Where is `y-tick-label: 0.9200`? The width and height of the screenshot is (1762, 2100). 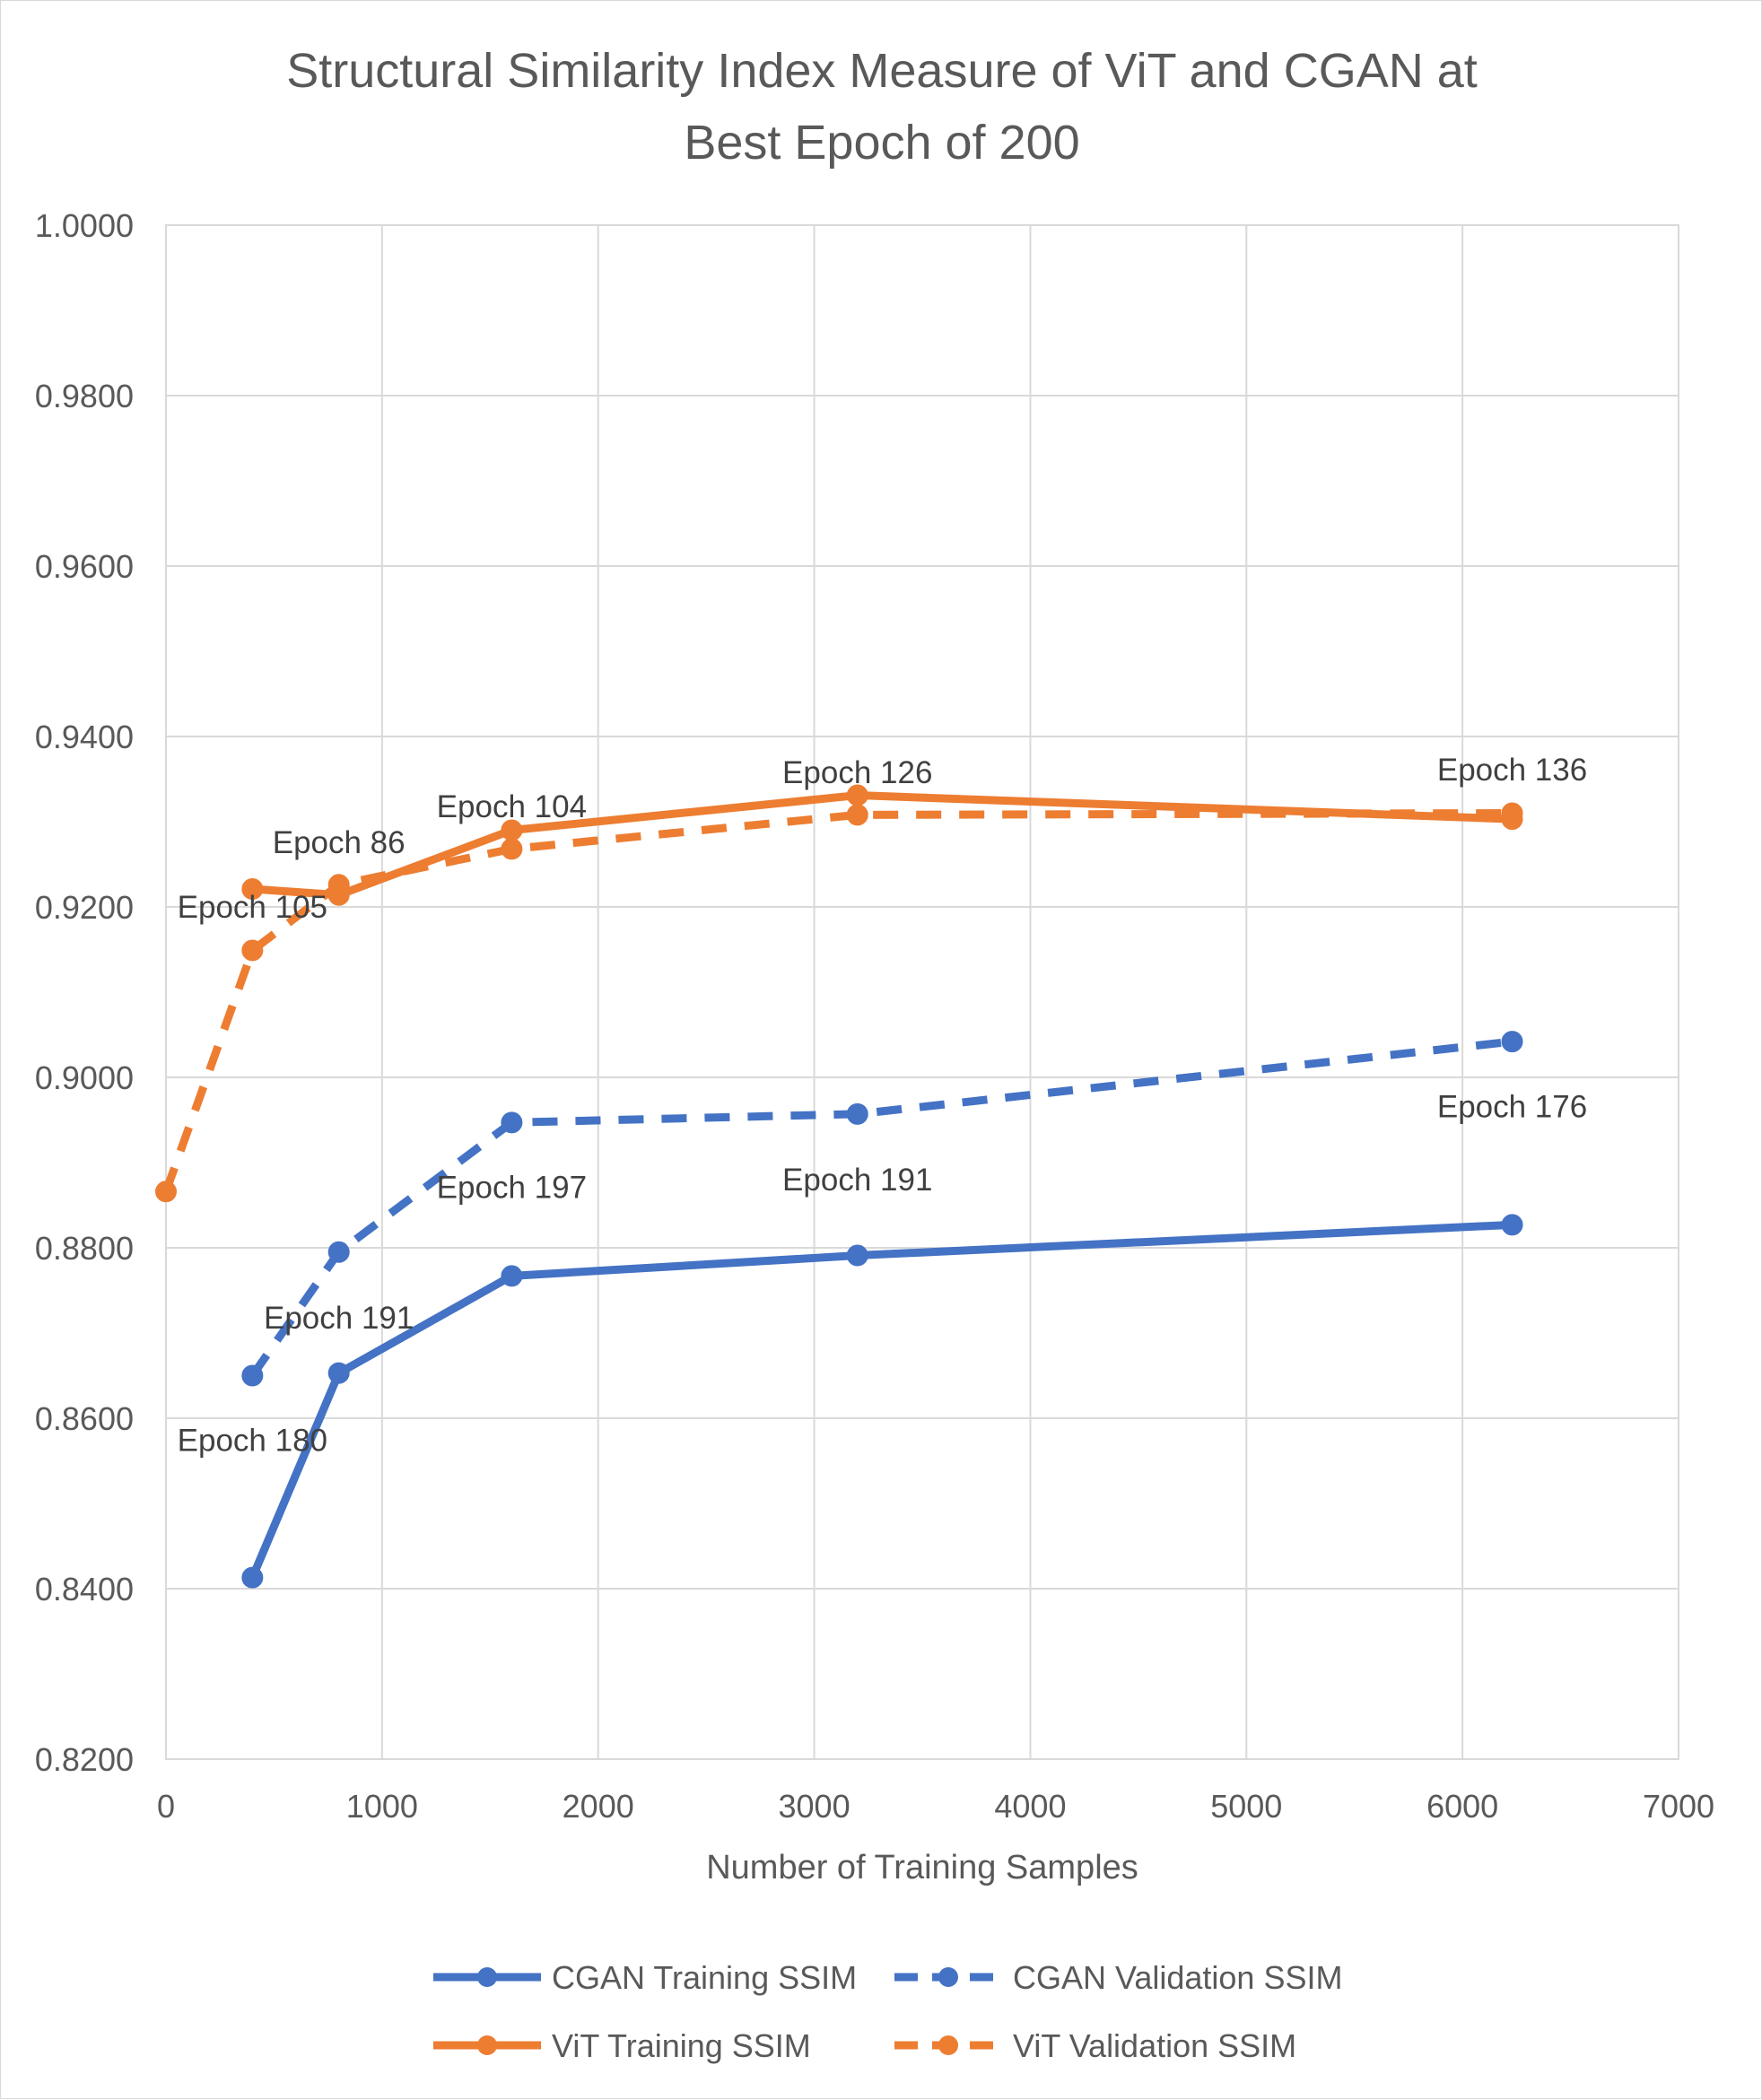 y-tick-label: 0.9200 is located at coordinates (84, 908).